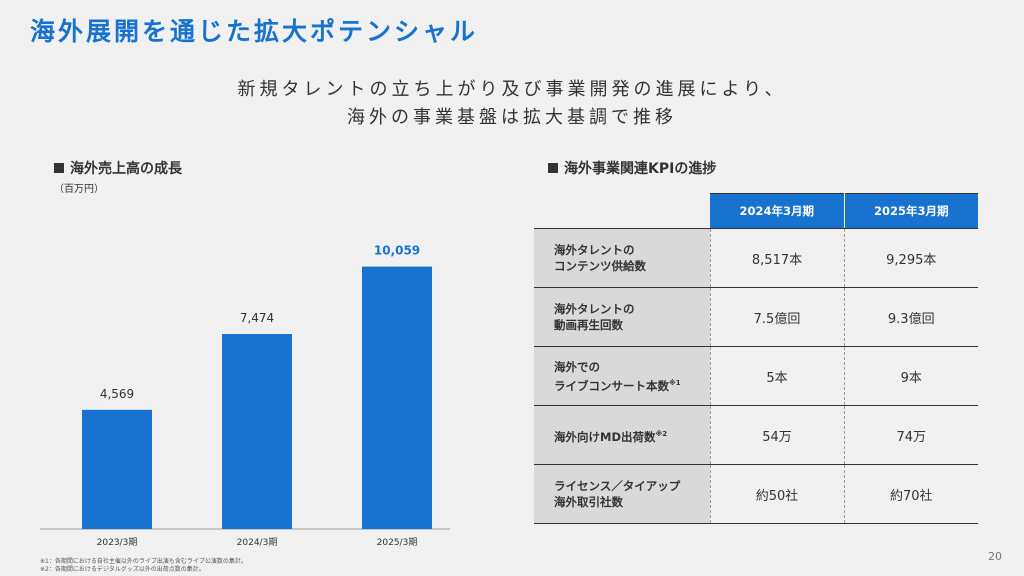 Image resolution: width=1024 pixels, height=576 pixels. I want to click on kpi-row-label: 海外での ライブコンサート本数※1, so click(622, 376).